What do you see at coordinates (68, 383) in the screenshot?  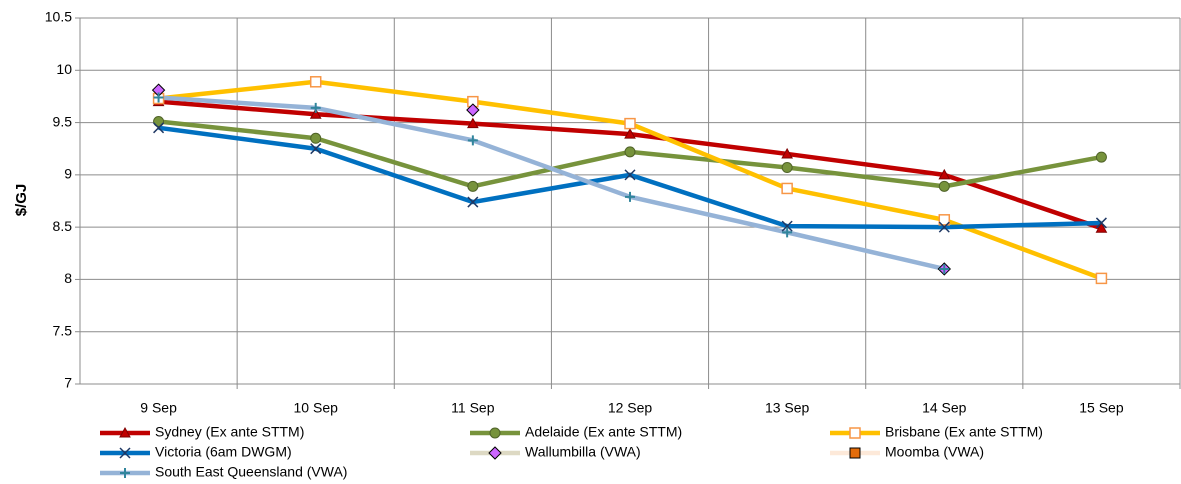 I see `y-tick-label: 7` at bounding box center [68, 383].